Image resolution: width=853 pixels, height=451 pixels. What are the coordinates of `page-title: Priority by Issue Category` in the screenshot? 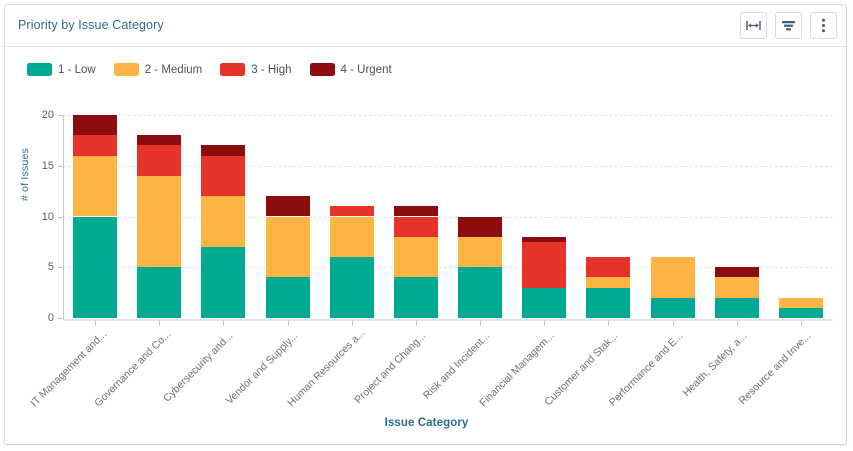 It's located at (91, 25).